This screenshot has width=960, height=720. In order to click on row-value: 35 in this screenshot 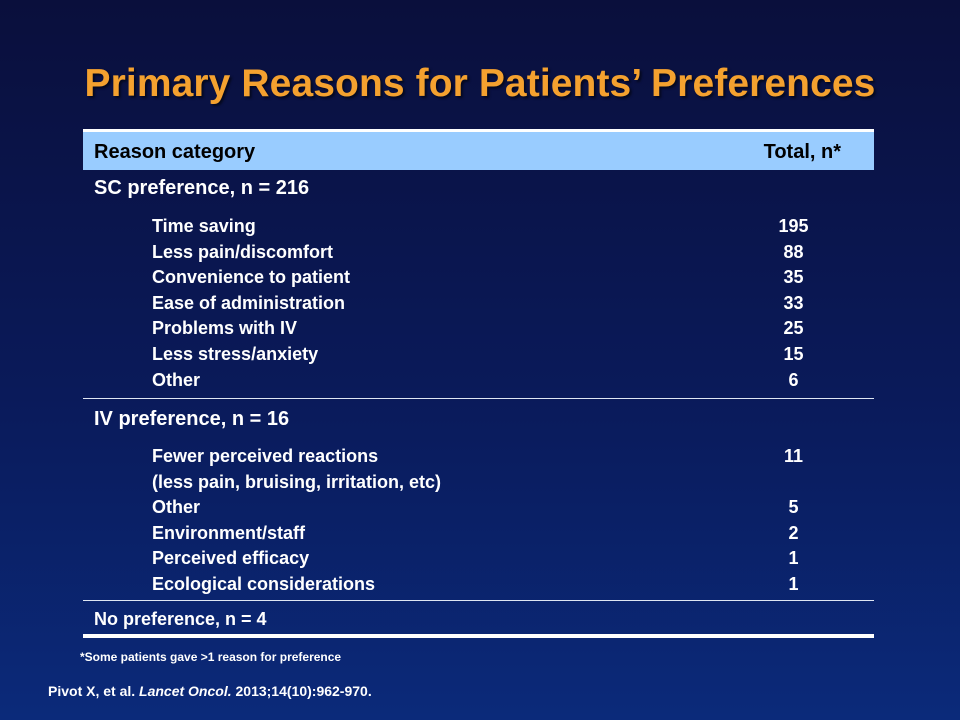, I will do `click(793, 277)`.